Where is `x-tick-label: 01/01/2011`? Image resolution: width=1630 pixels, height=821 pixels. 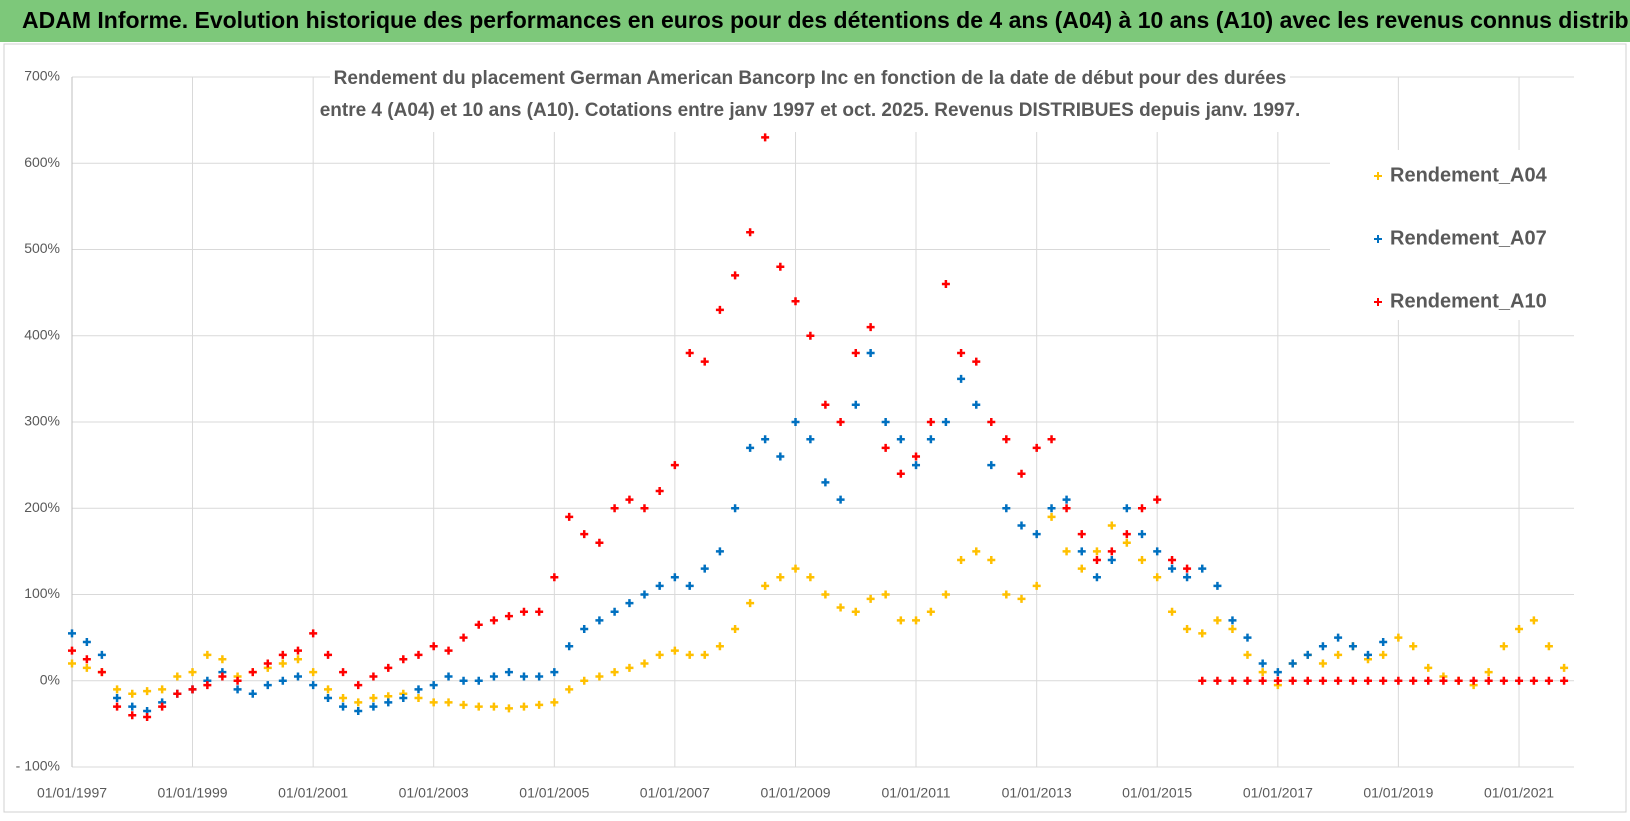 x-tick-label: 01/01/2011 is located at coordinates (916, 793).